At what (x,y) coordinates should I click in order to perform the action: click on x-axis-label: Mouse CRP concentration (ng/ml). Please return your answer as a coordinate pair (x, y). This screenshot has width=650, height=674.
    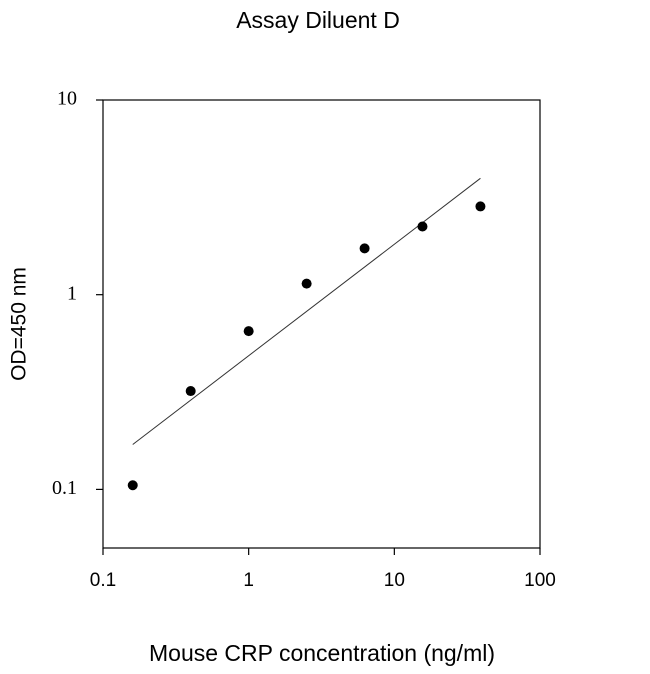
    Looking at the image, I should click on (322, 653).